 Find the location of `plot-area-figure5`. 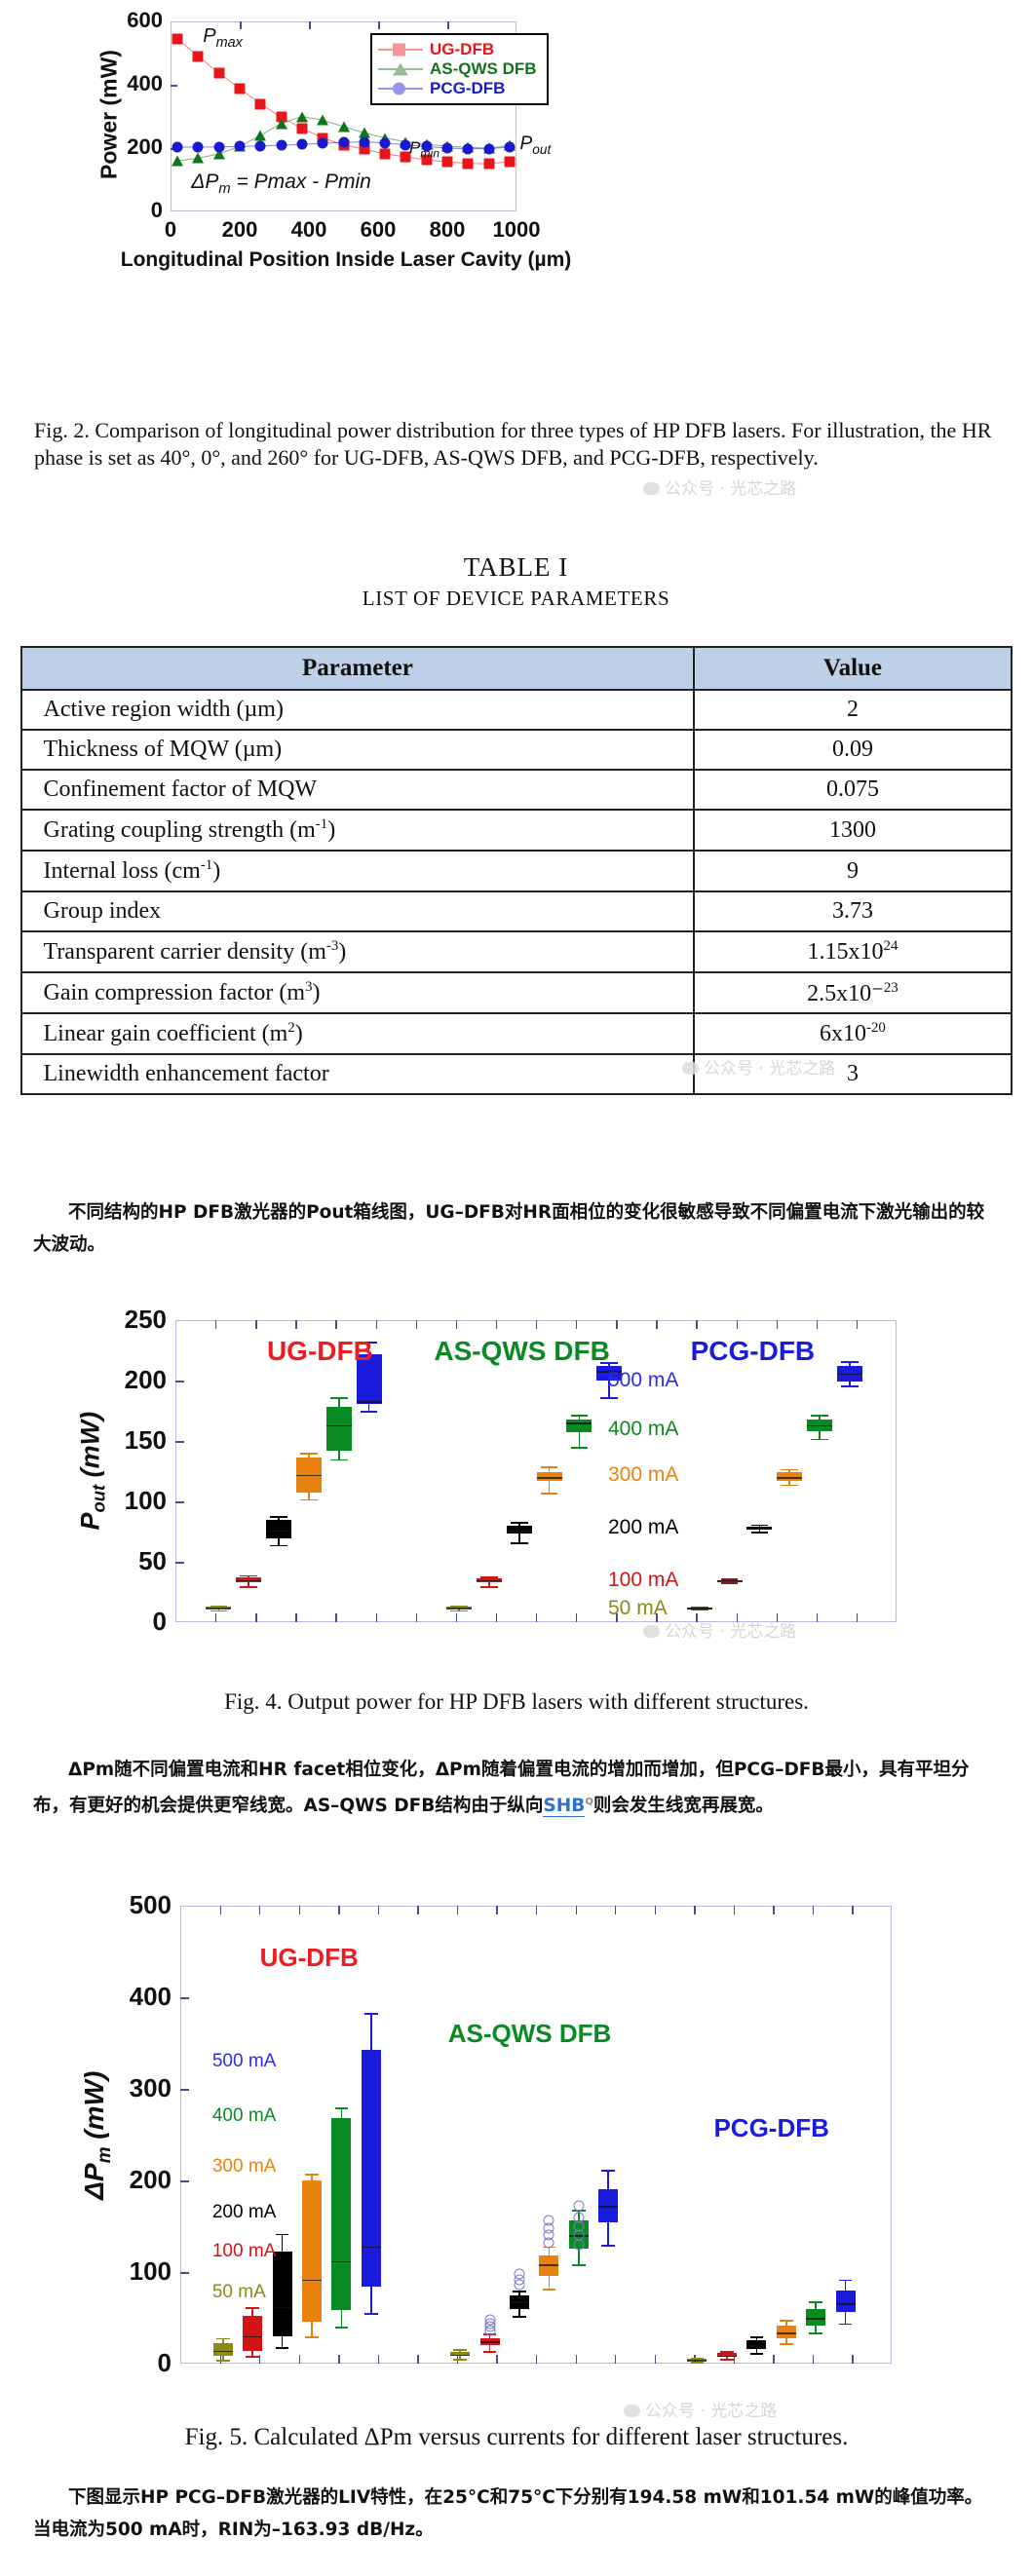

plot-area-figure5 is located at coordinates (536, 2135).